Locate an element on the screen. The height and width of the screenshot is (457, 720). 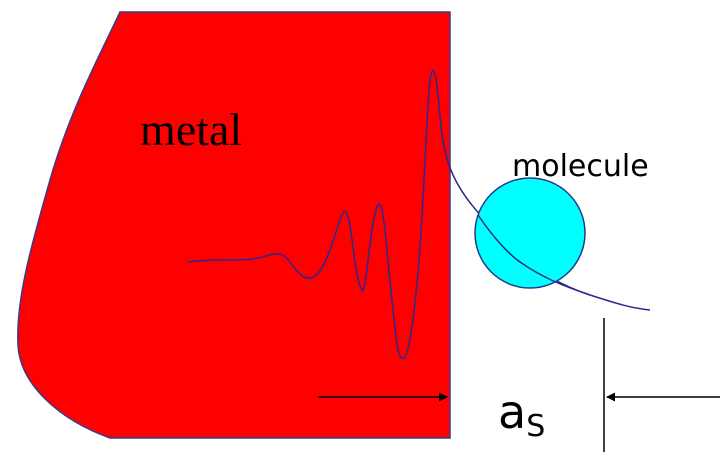
distance-symbol: a is located at coordinates (512, 412).